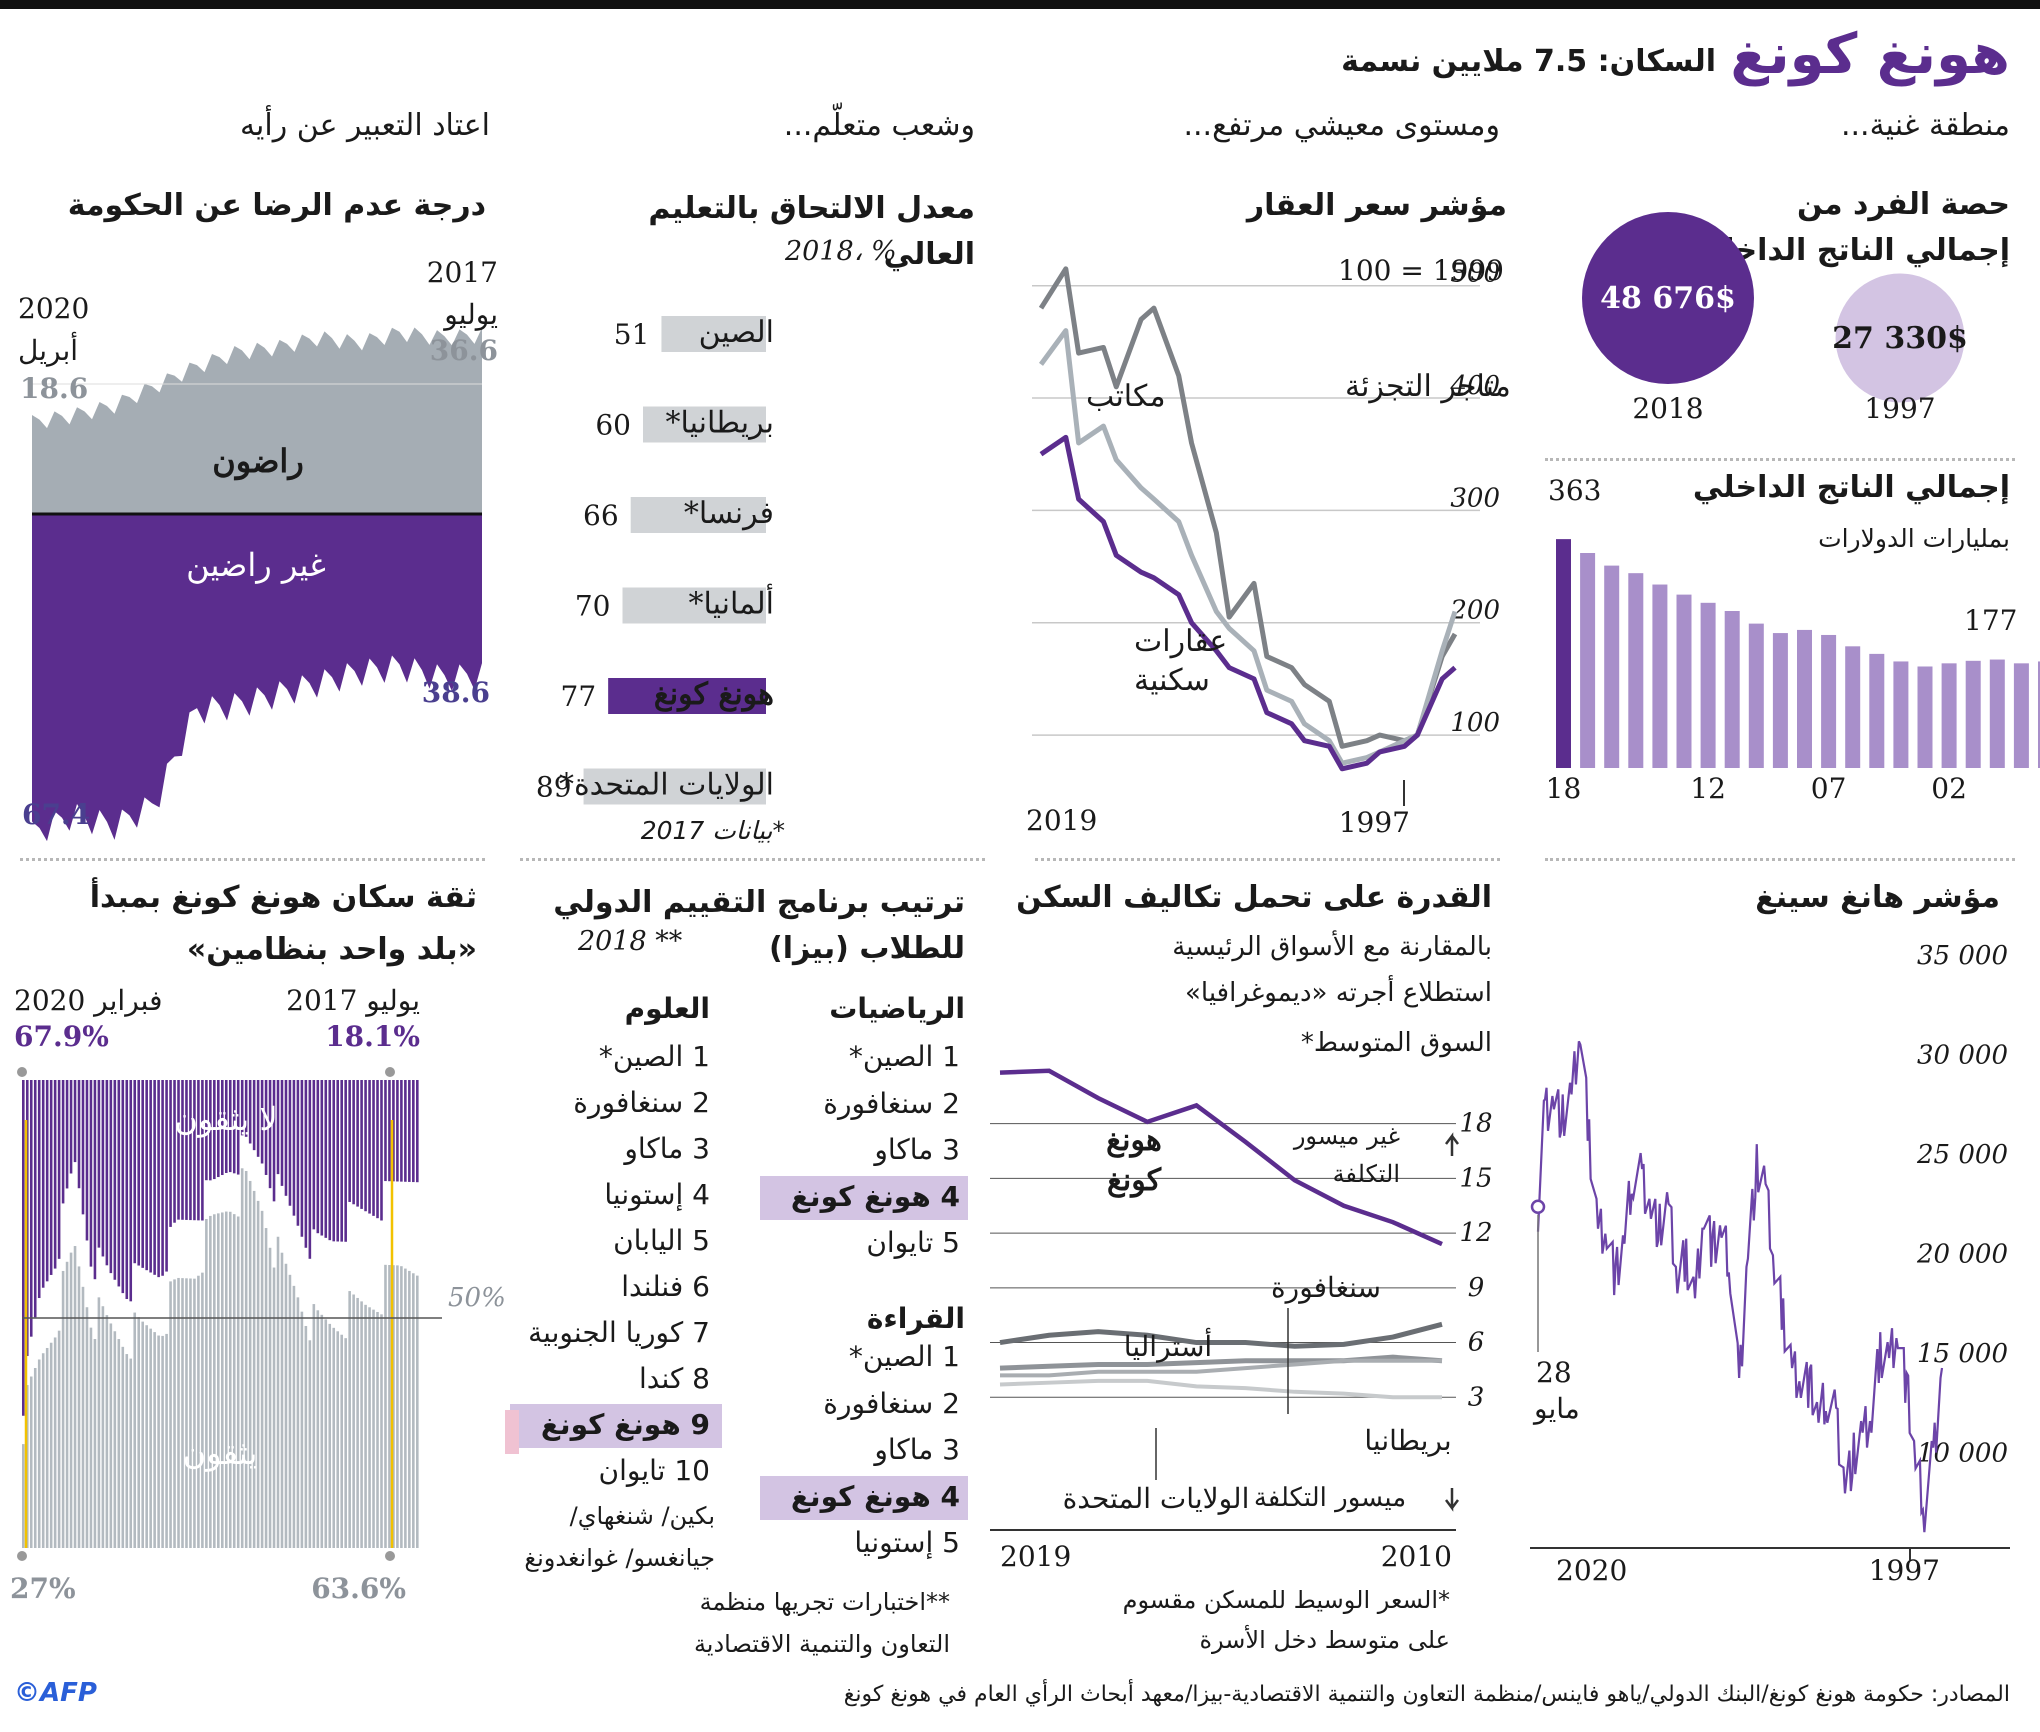  What do you see at coordinates (1020, 4) in the screenshot?
I see `top-bar` at bounding box center [1020, 4].